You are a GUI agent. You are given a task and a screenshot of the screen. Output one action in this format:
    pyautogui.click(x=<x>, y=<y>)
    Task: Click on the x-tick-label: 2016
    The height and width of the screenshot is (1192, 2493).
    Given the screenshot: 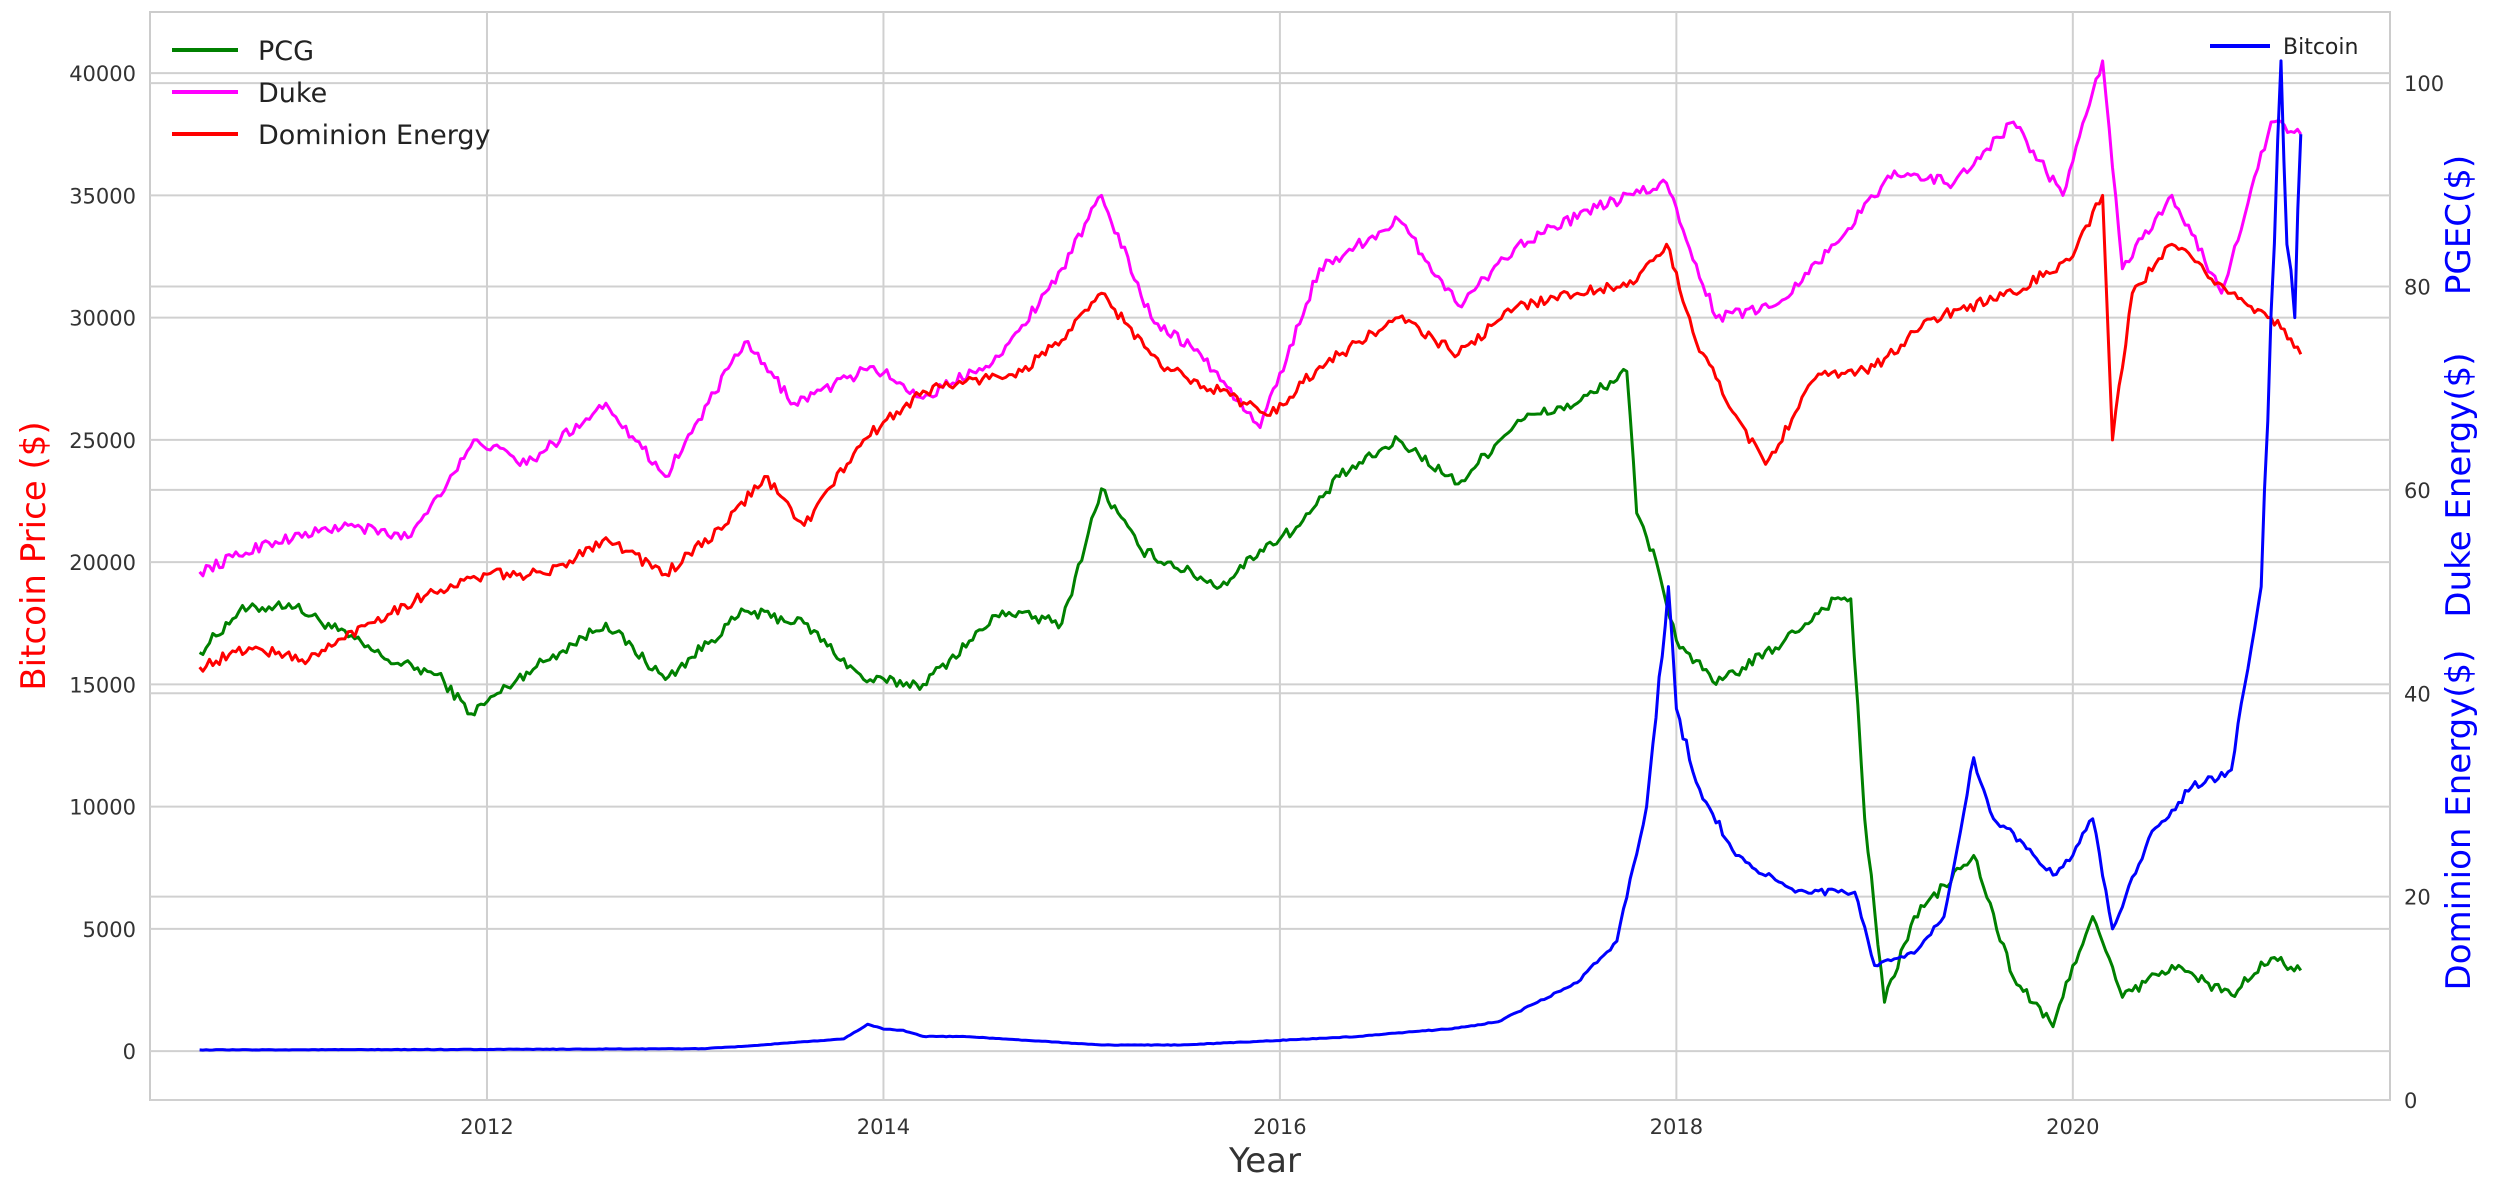 What is the action you would take?
    pyautogui.click(x=1279, y=1127)
    